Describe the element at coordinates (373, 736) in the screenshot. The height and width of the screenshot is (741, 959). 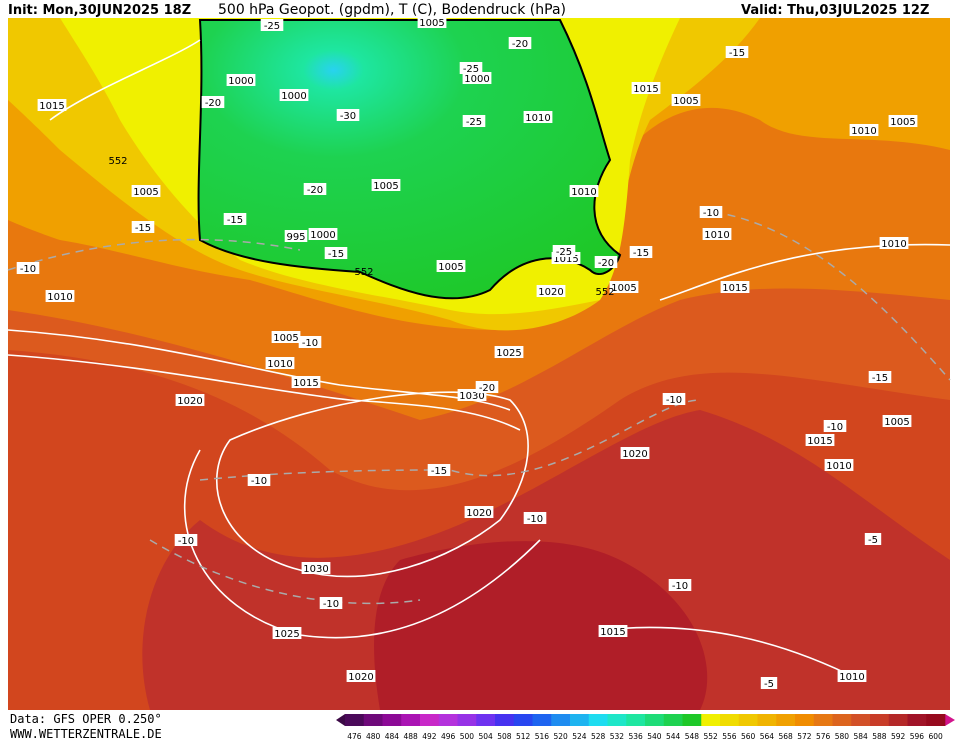
I see `colorbar-label: 480` at that location.